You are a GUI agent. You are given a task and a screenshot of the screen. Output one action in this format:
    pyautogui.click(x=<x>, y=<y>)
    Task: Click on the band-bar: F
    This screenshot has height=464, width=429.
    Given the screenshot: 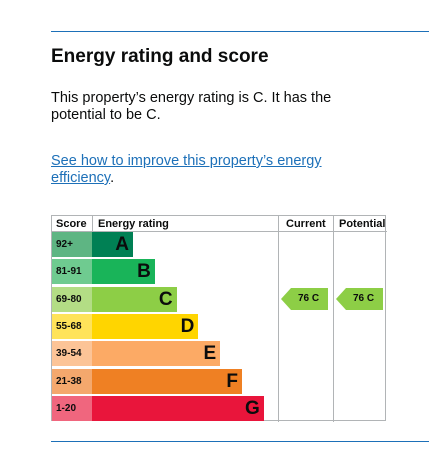 What is the action you would take?
    pyautogui.click(x=167, y=381)
    